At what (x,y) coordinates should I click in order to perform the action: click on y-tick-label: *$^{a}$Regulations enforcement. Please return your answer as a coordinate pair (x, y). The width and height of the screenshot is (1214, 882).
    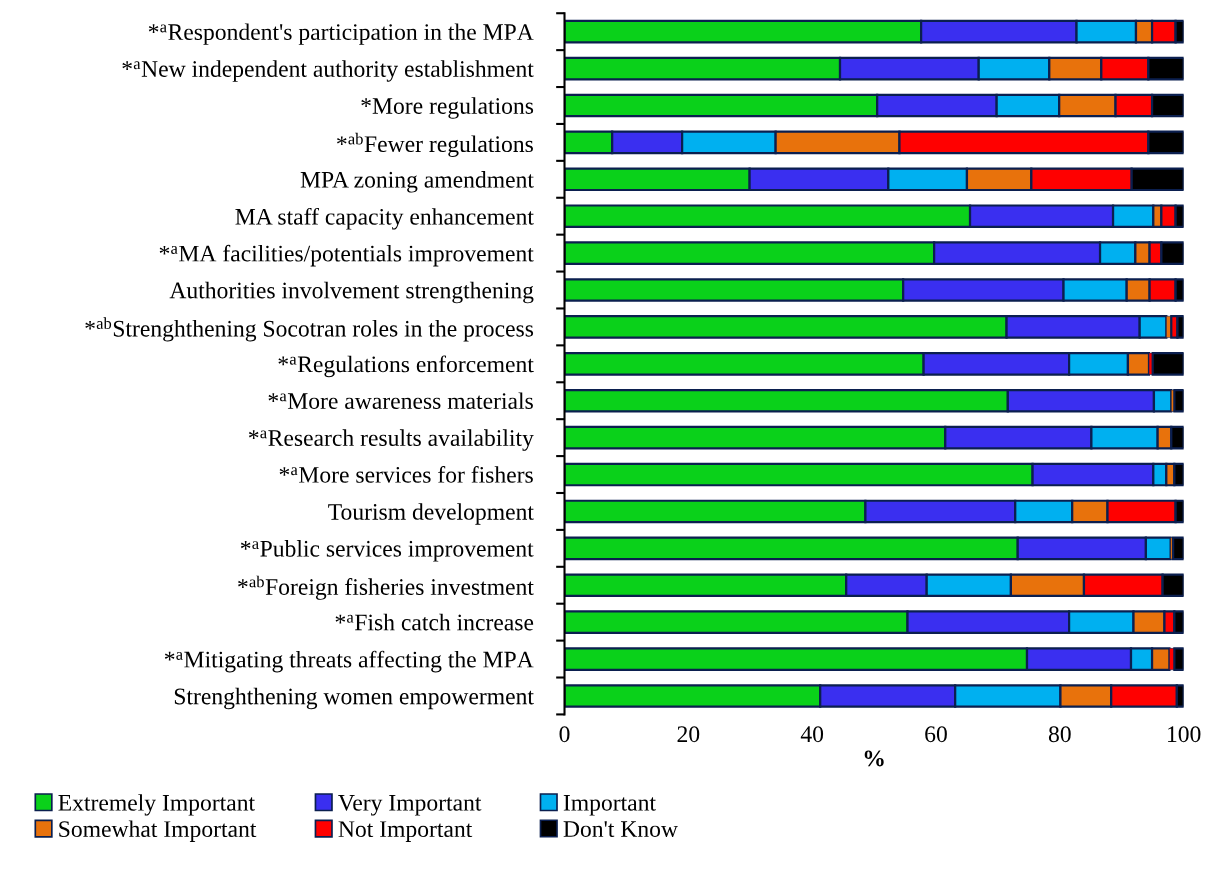
    Looking at the image, I should click on (406, 366).